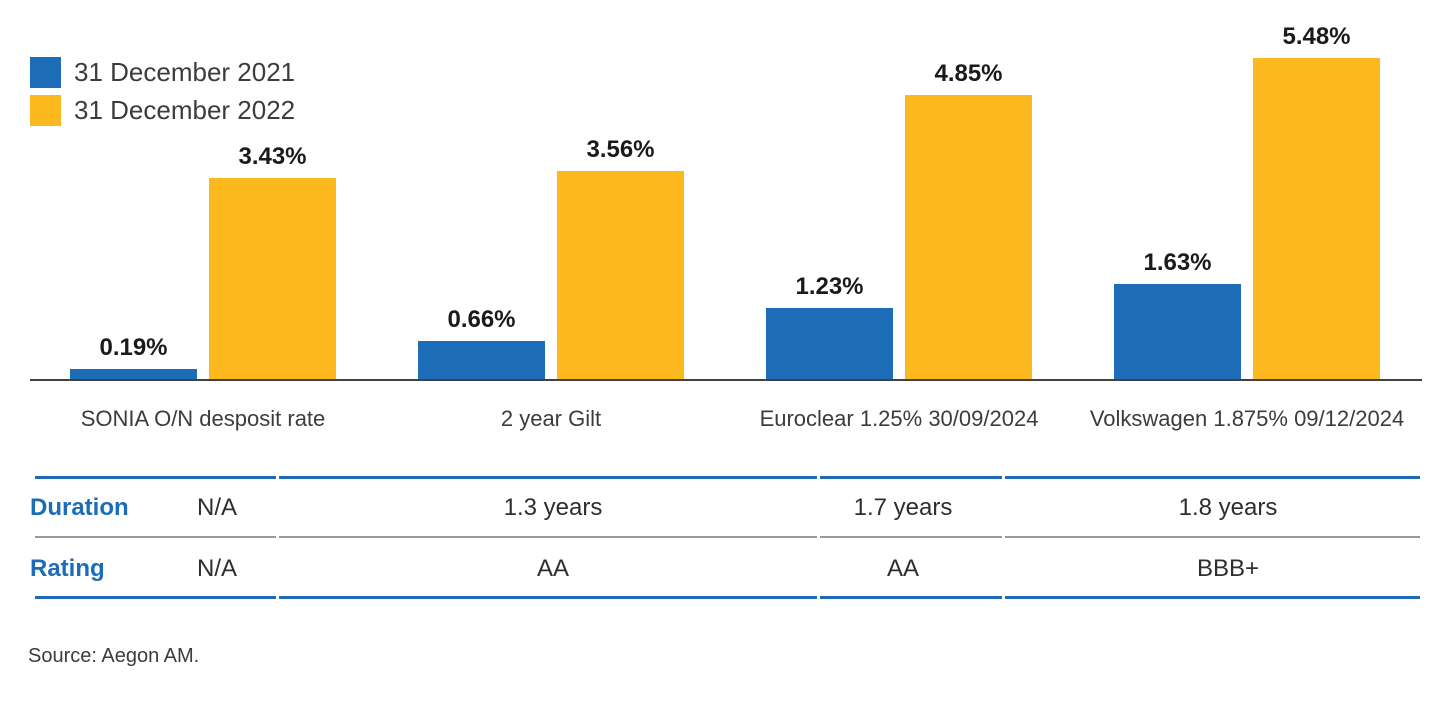  Describe the element at coordinates (551, 418) in the screenshot. I see `category-label-group2: 2 year Gilt` at that location.